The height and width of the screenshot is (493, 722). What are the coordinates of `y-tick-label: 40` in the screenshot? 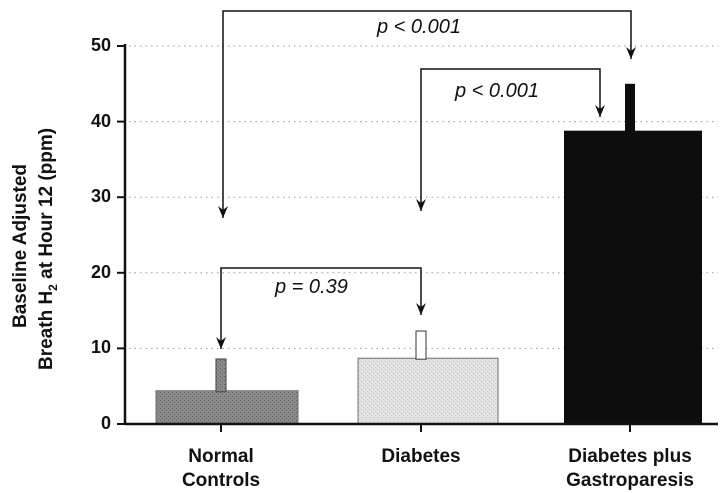 It's located at (100, 120).